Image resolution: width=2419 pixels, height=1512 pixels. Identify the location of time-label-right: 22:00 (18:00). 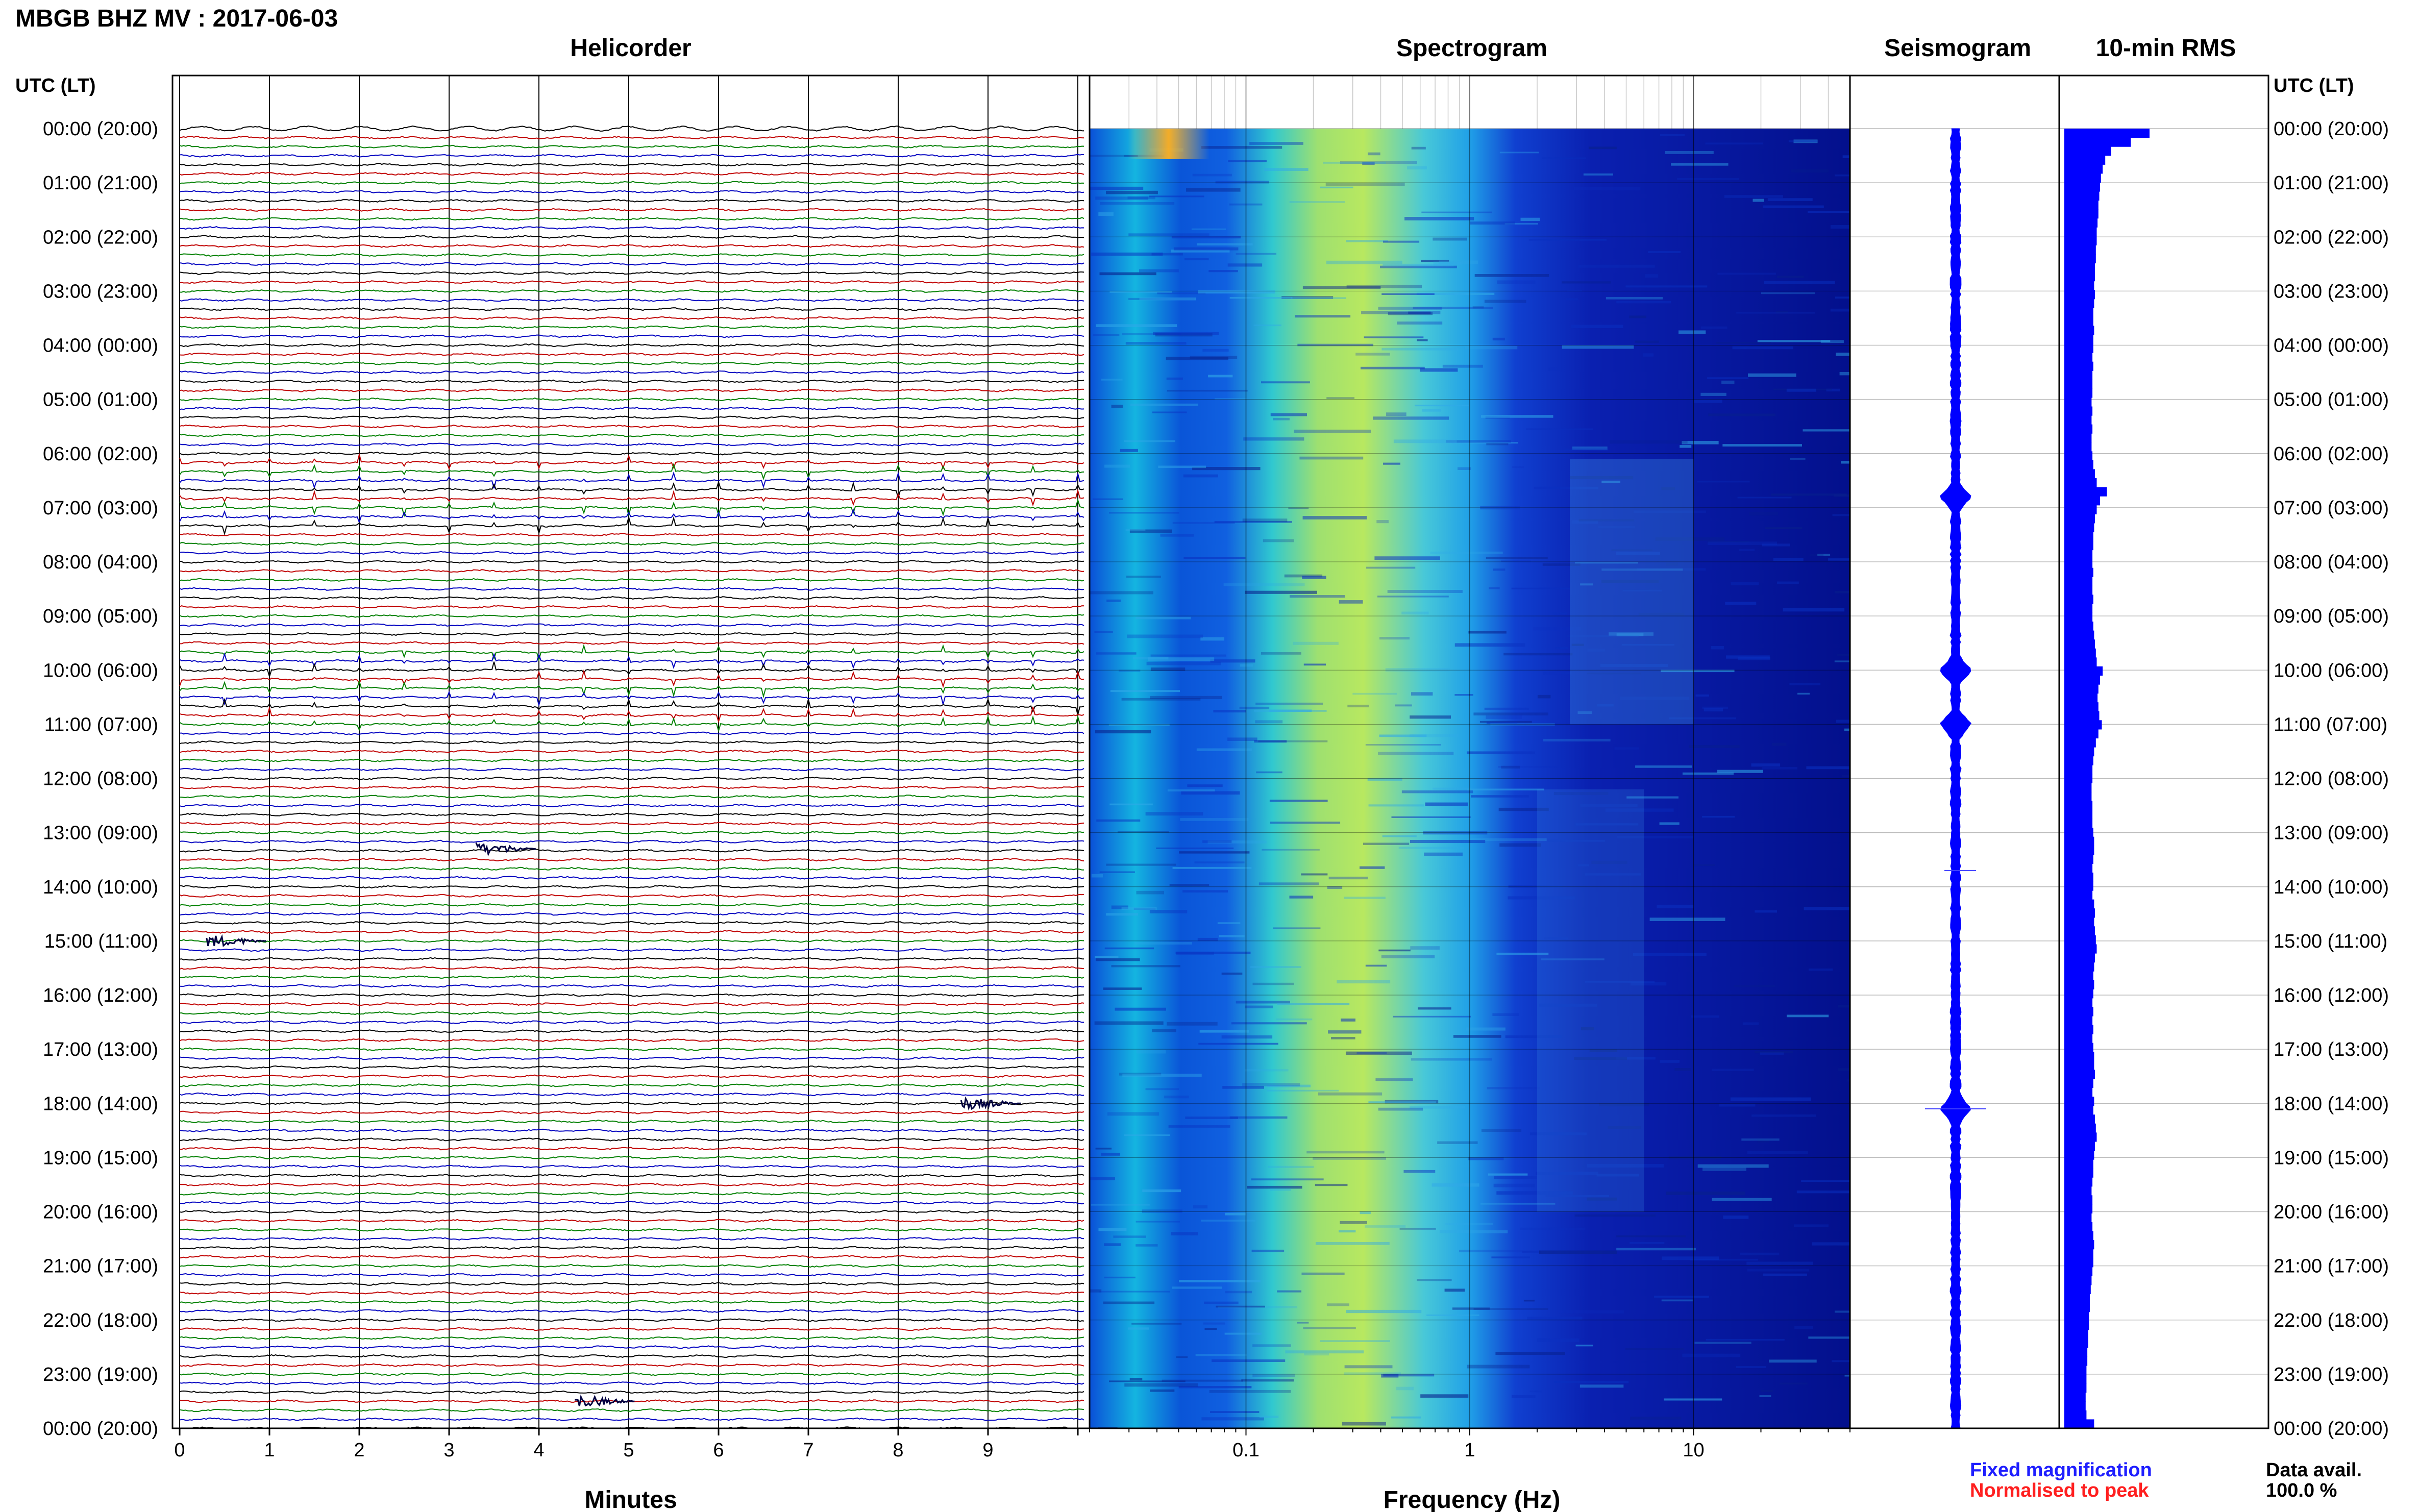
(2331, 1320).